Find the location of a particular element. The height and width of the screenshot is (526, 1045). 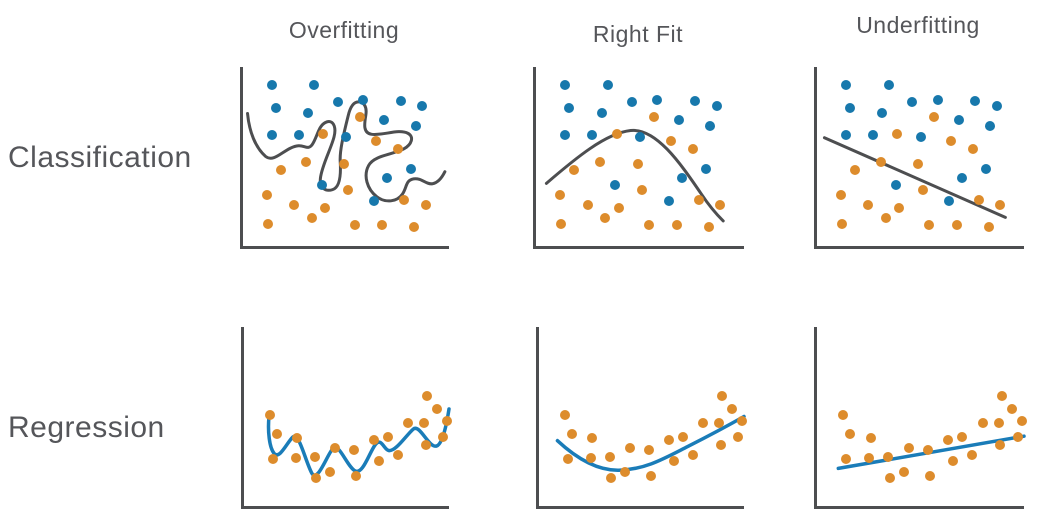

row-label-classification: Classification is located at coordinates (100, 157).